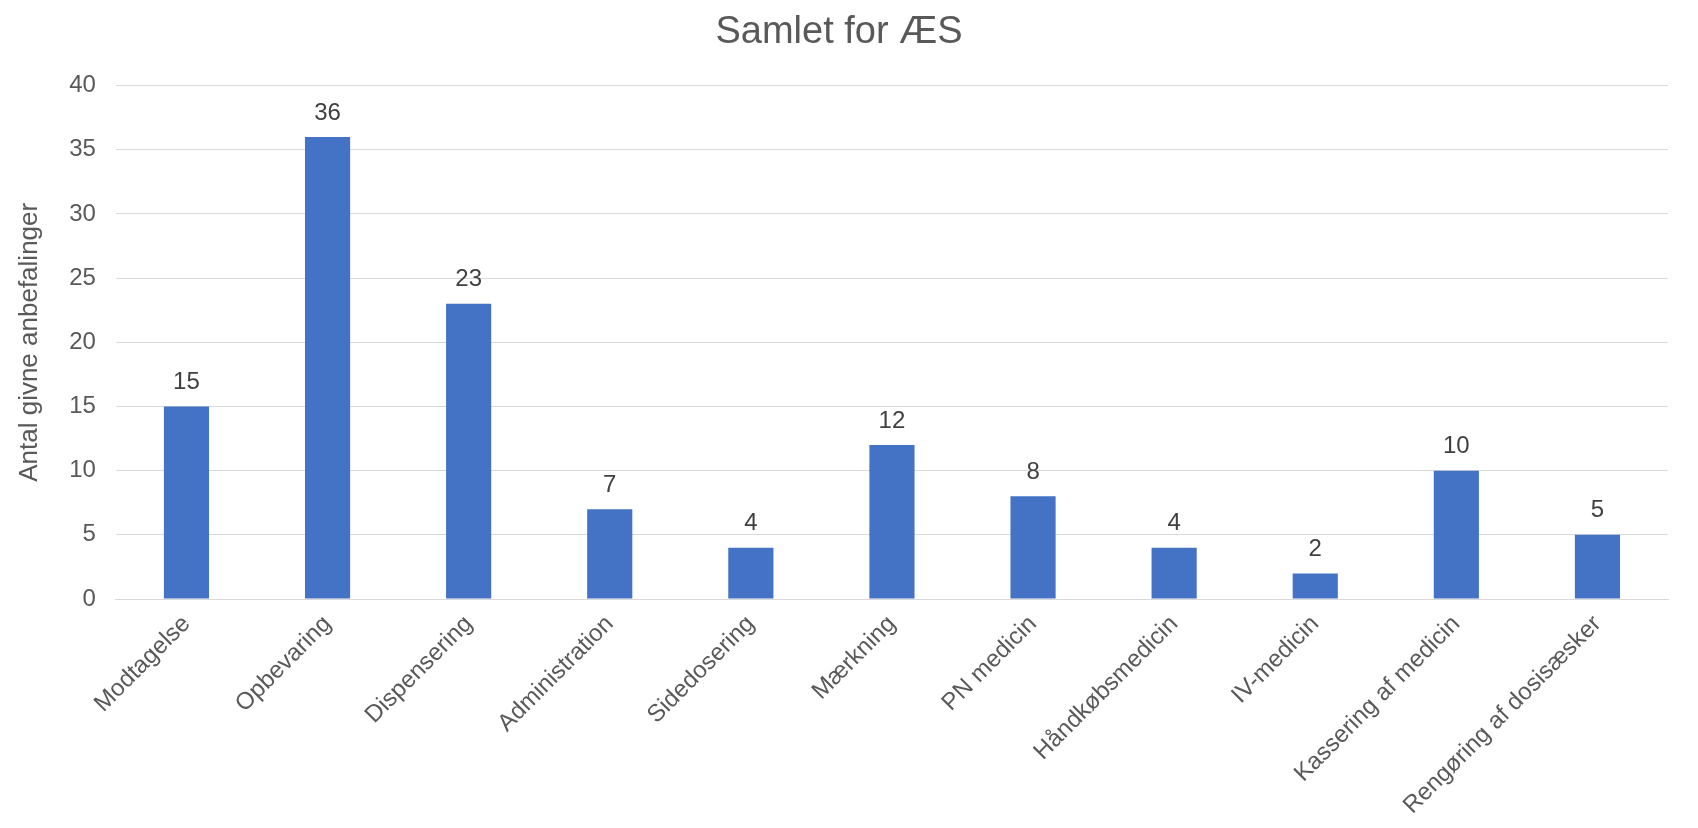 The width and height of the screenshot is (1698, 828). I want to click on y-tick-label: 0, so click(89, 597).